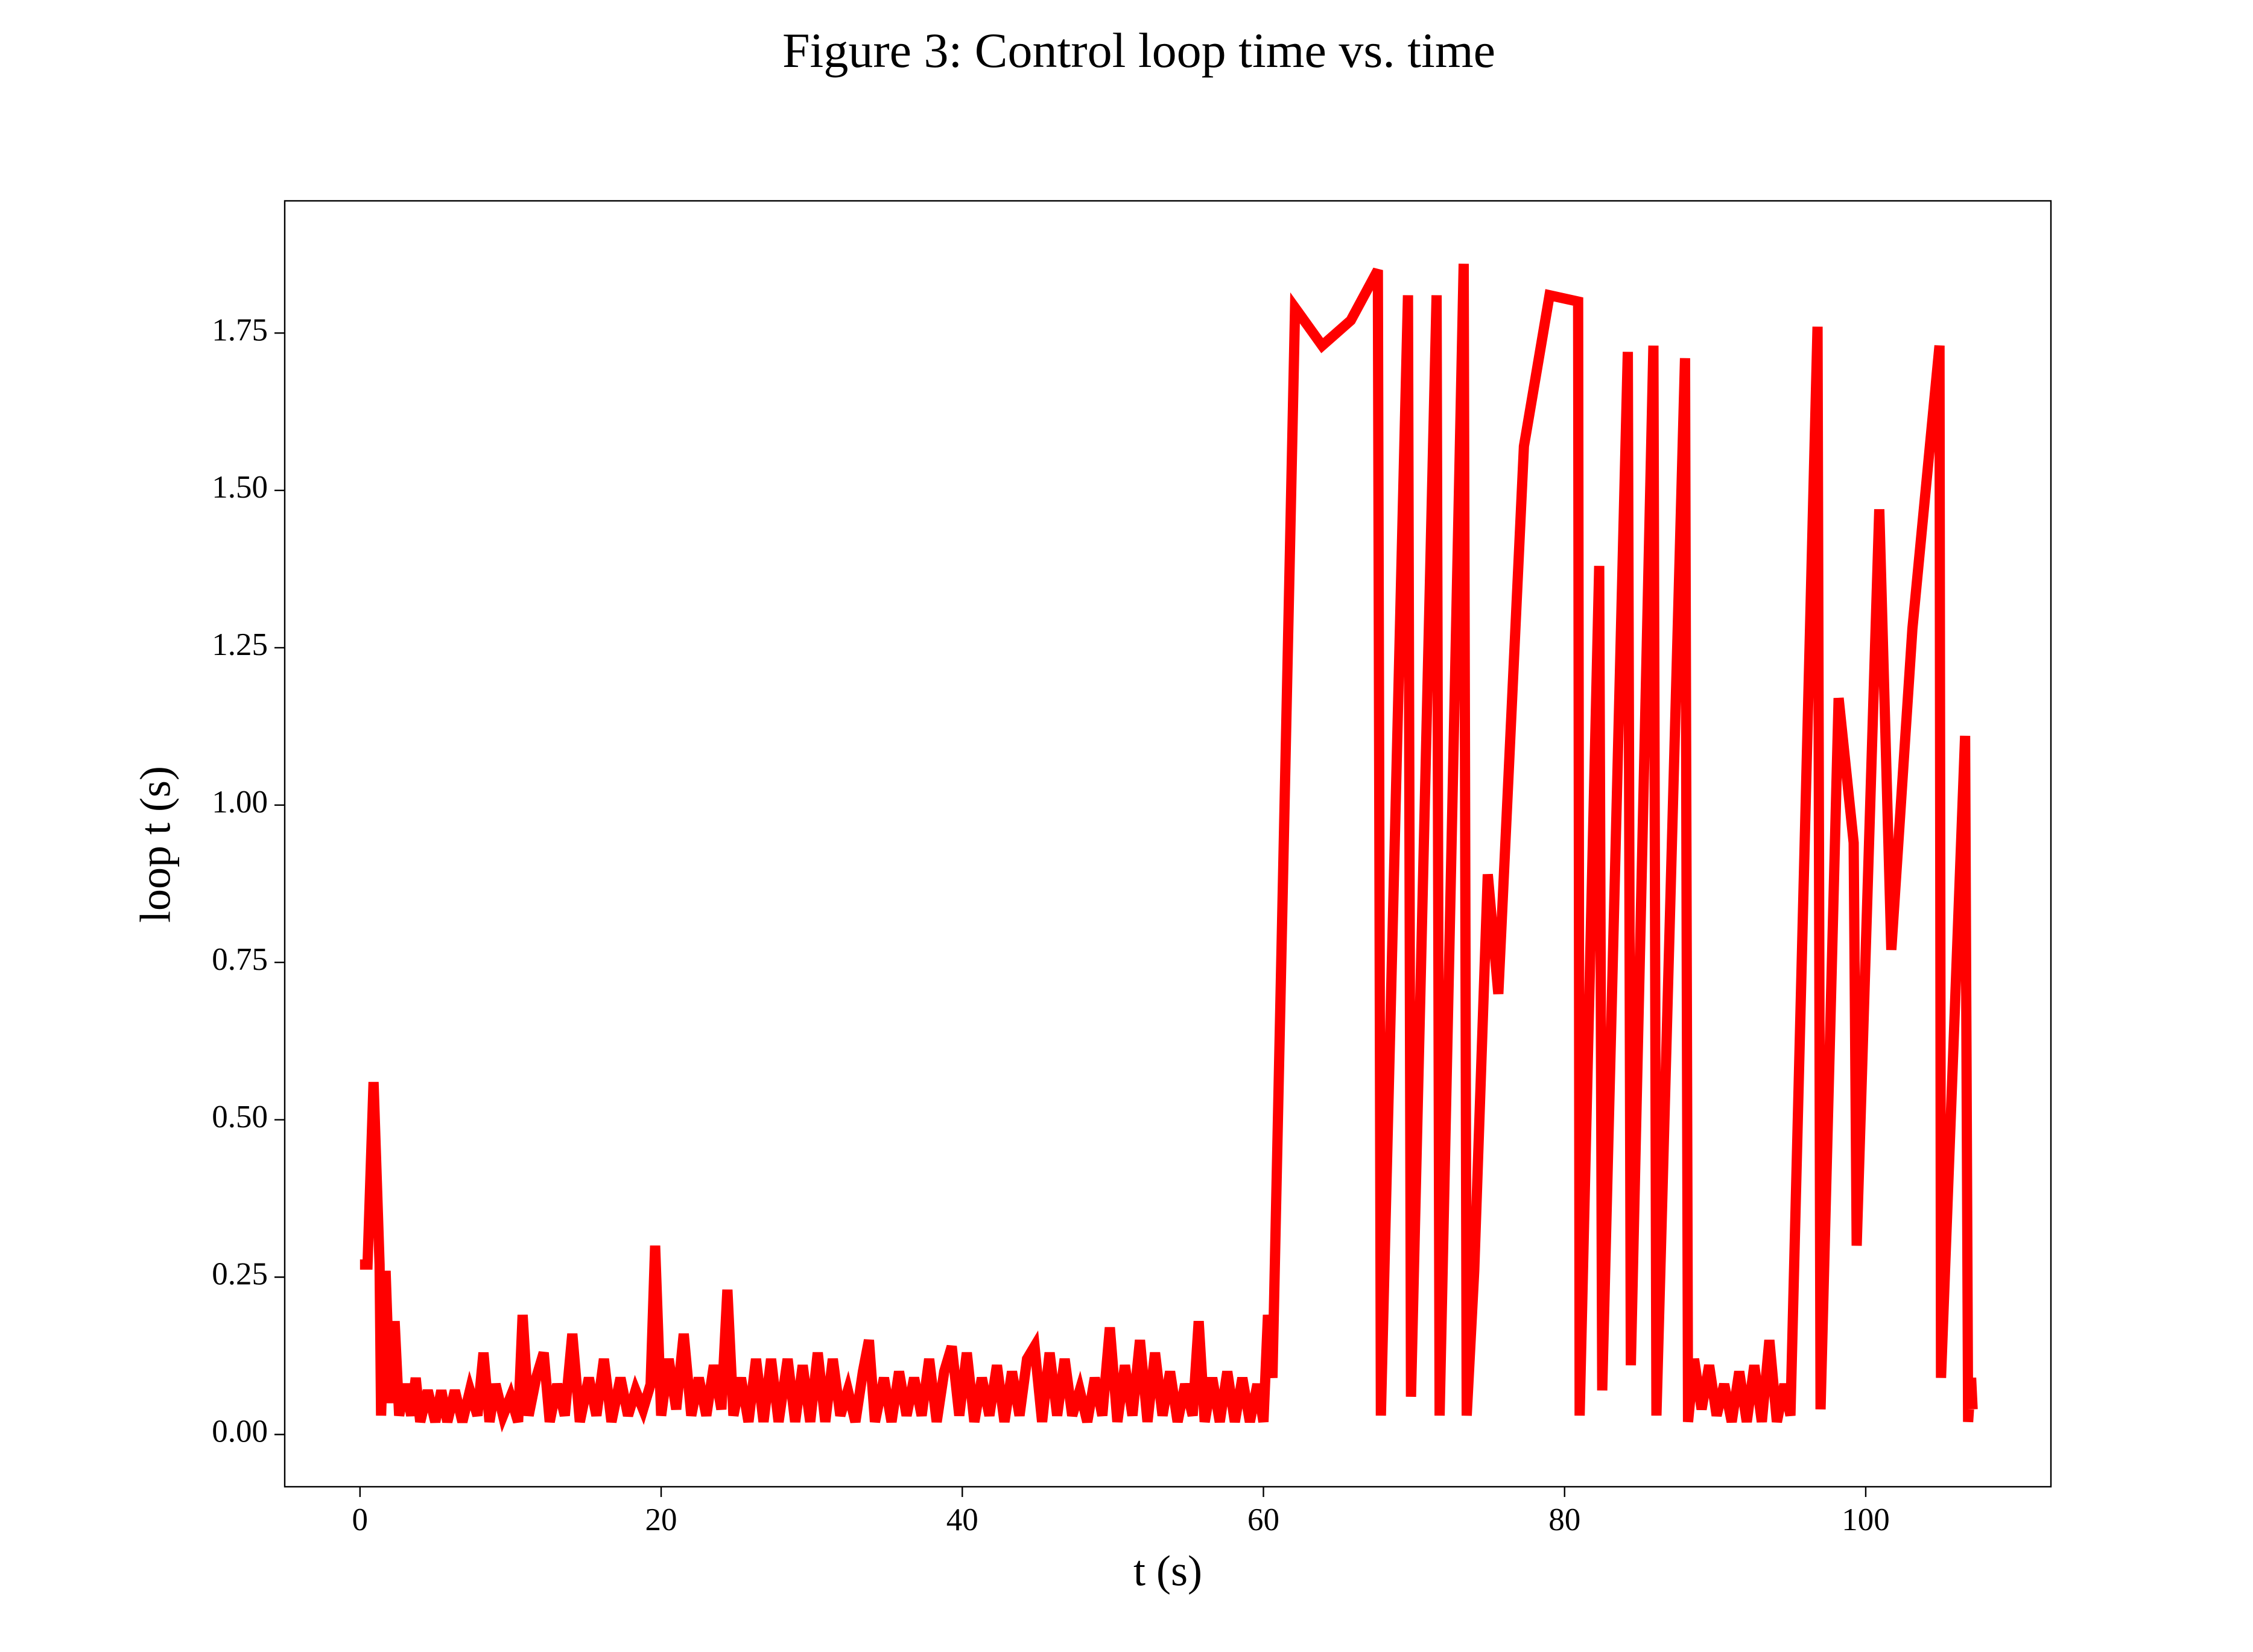  What do you see at coordinates (240, 487) in the screenshot?
I see `y-tick-label: 1.50` at bounding box center [240, 487].